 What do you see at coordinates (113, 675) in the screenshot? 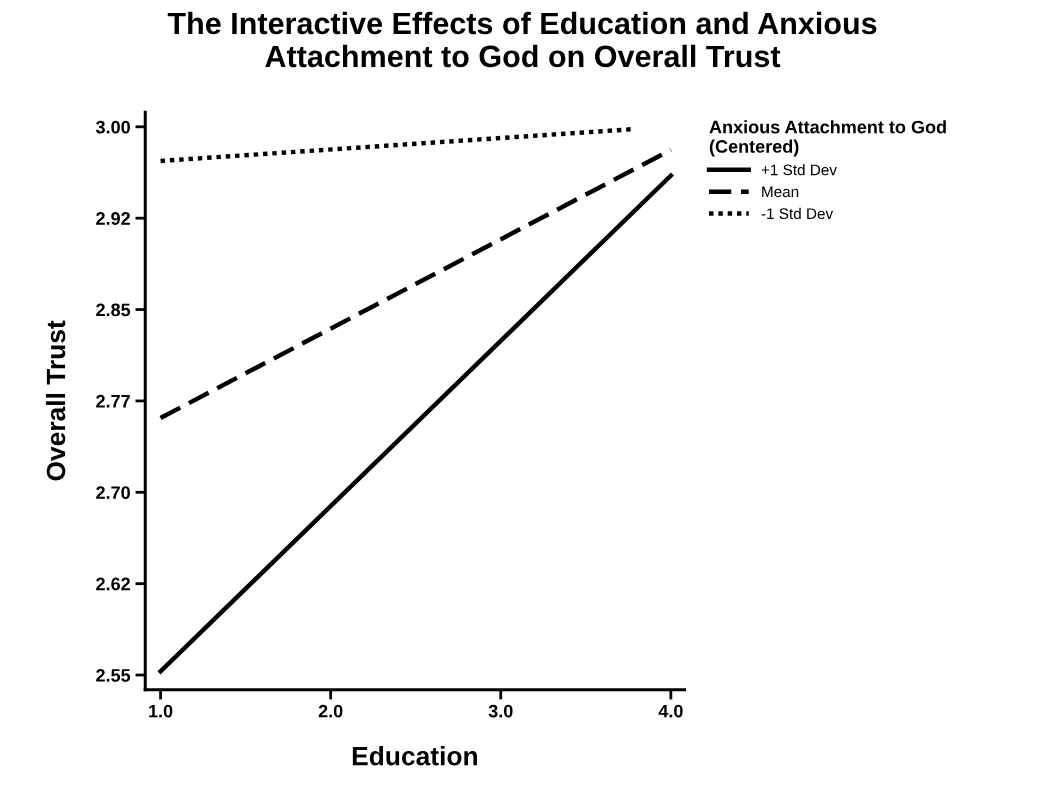
I see `y-tick-label: 2.55` at bounding box center [113, 675].